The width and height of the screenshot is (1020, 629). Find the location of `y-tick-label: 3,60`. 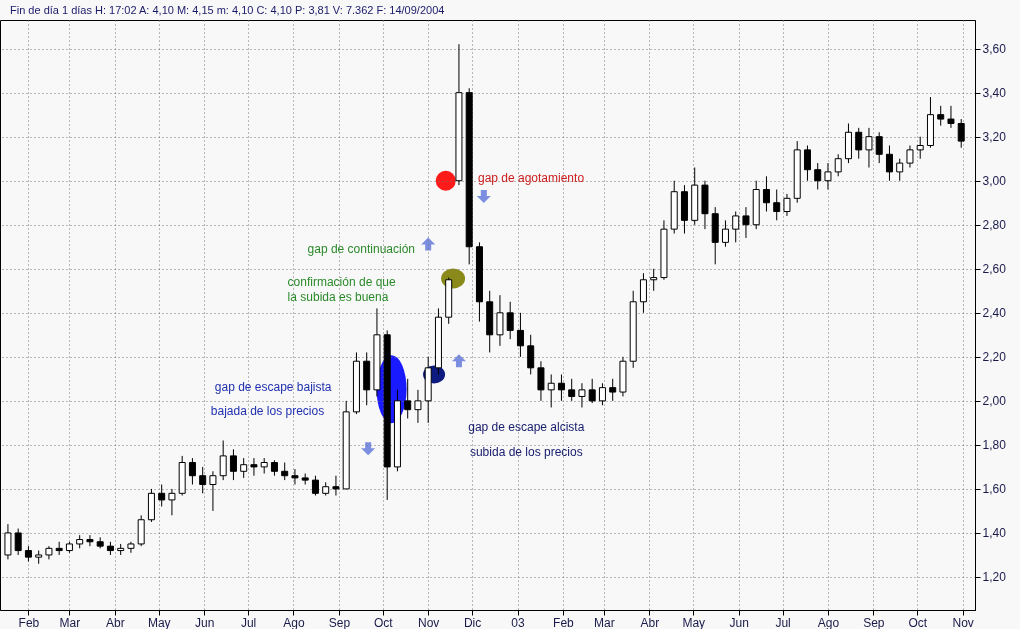

y-tick-label: 3,60 is located at coordinates (994, 49).